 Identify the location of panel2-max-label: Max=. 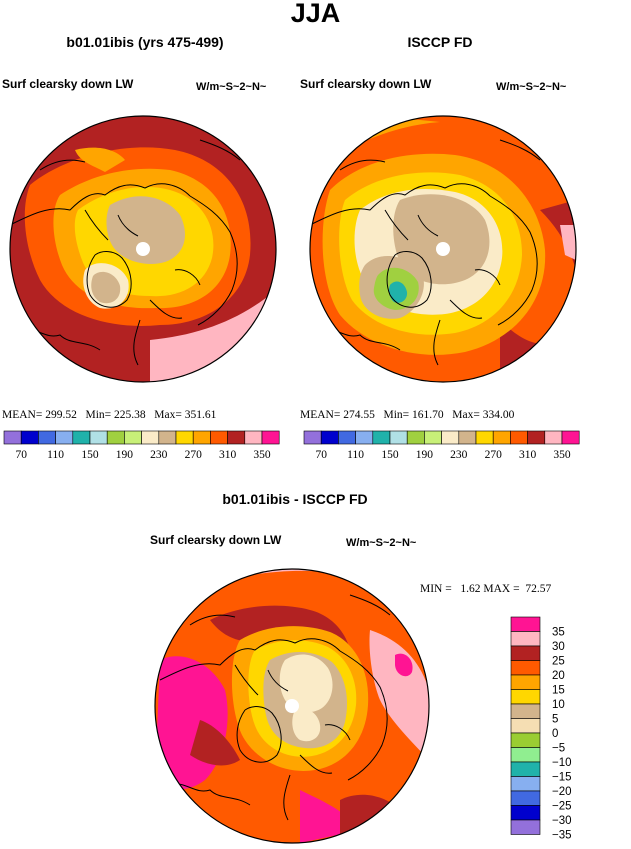
(466, 415).